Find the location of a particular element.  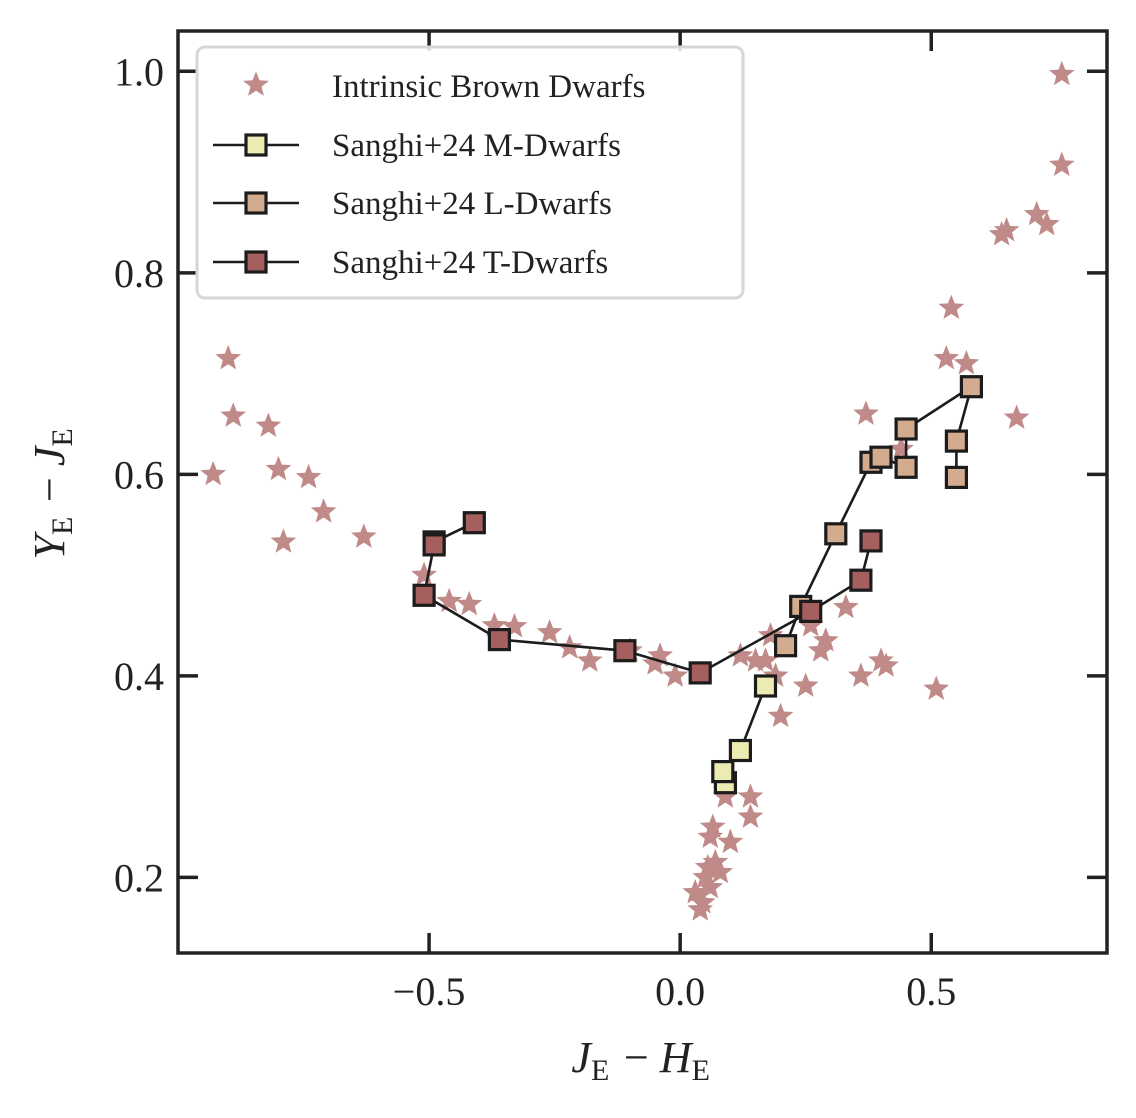

y-tick-label: 0.4 is located at coordinates (139, 676).